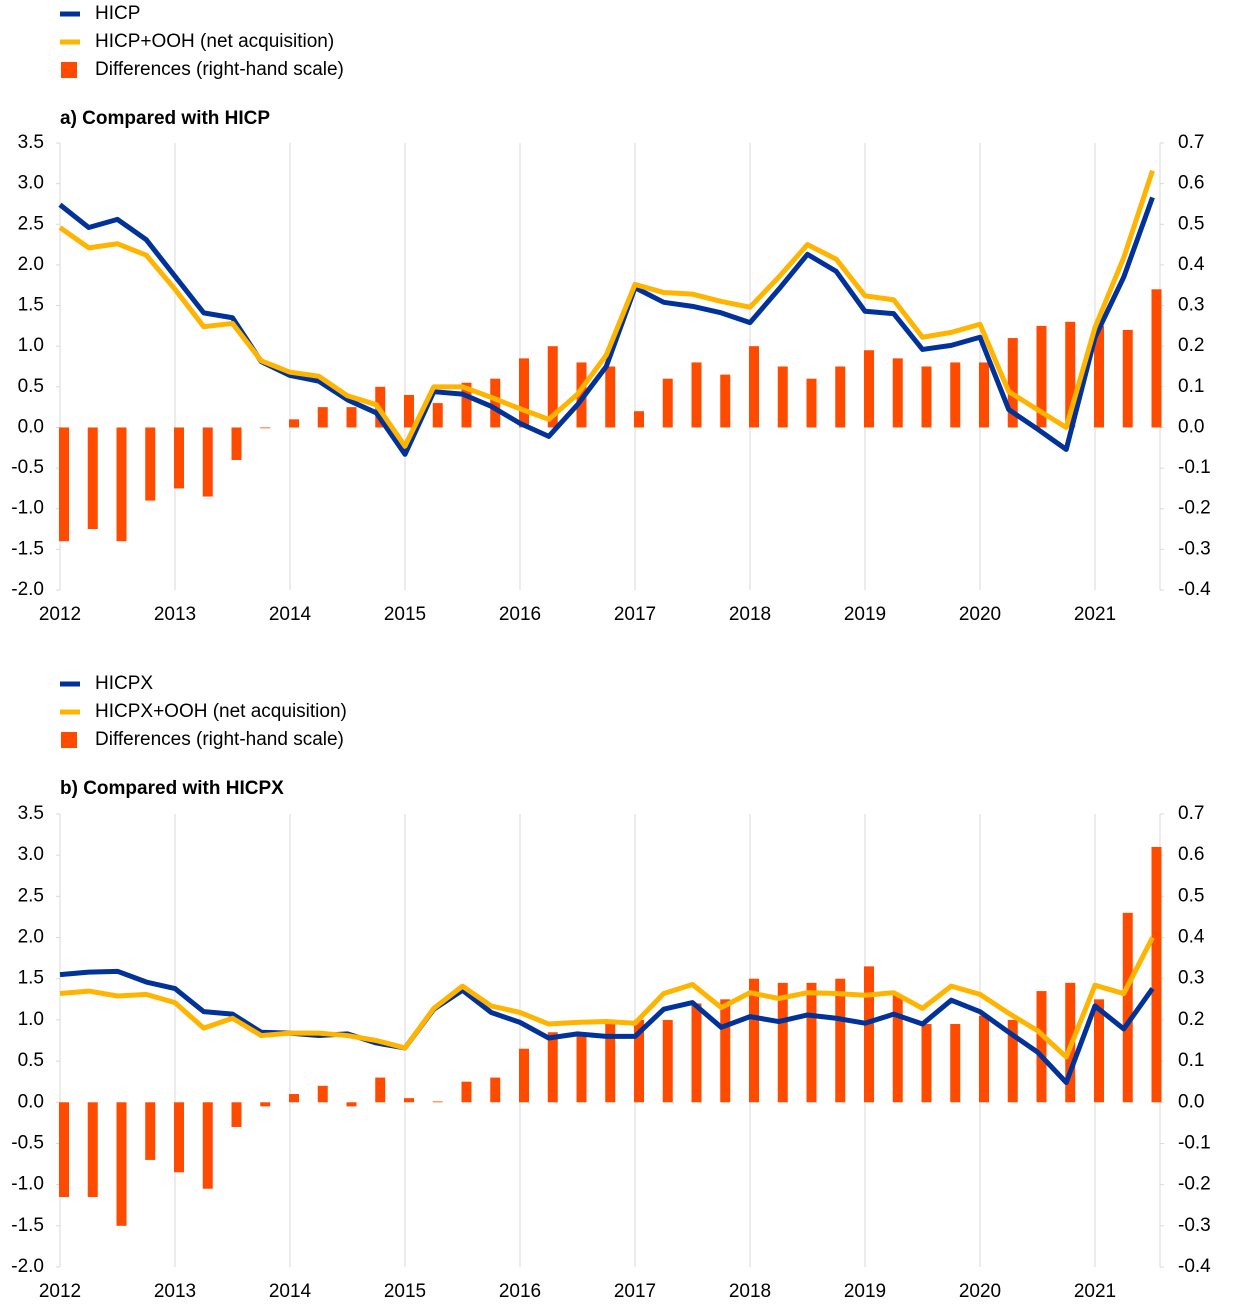 This screenshot has height=1314, width=1240. What do you see at coordinates (31, 937) in the screenshot?
I see `y-tick-label: 2.0` at bounding box center [31, 937].